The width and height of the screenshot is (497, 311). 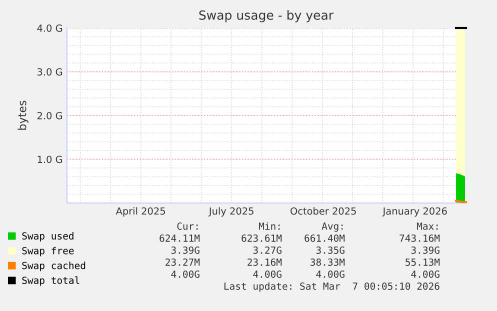 I want to click on text: 3.35G, so click(x=330, y=250).